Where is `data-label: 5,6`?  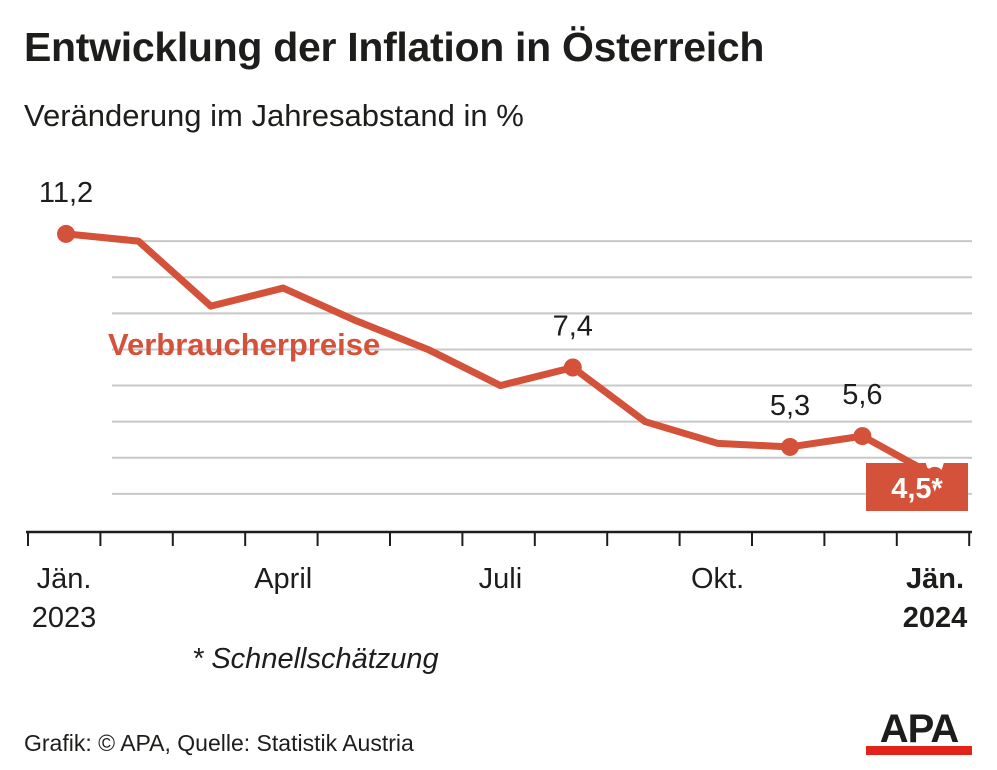
data-label: 5,6 is located at coordinates (862, 395).